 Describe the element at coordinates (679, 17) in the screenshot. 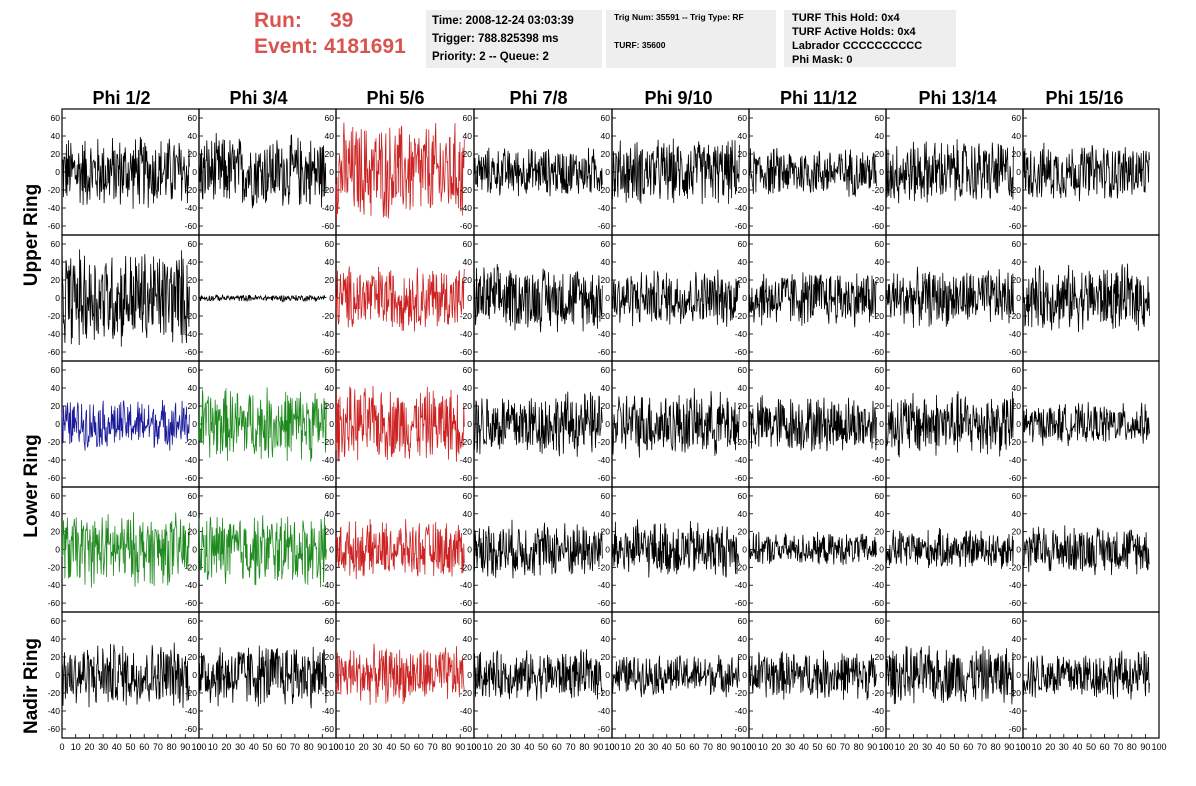

I see `trig-text: Trig Num: 35591 -- Trig Type: RF` at that location.